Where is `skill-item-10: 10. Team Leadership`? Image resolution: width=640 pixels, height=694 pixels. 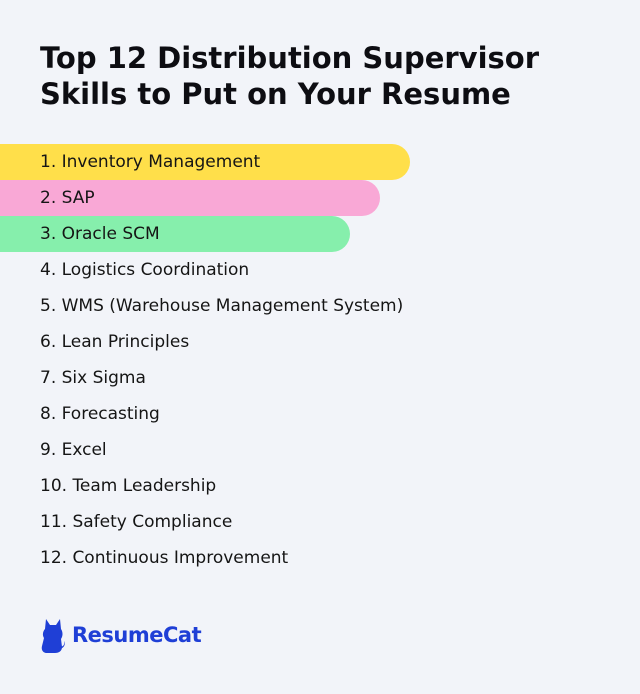 skill-item-10: 10. Team Leadership is located at coordinates (128, 486).